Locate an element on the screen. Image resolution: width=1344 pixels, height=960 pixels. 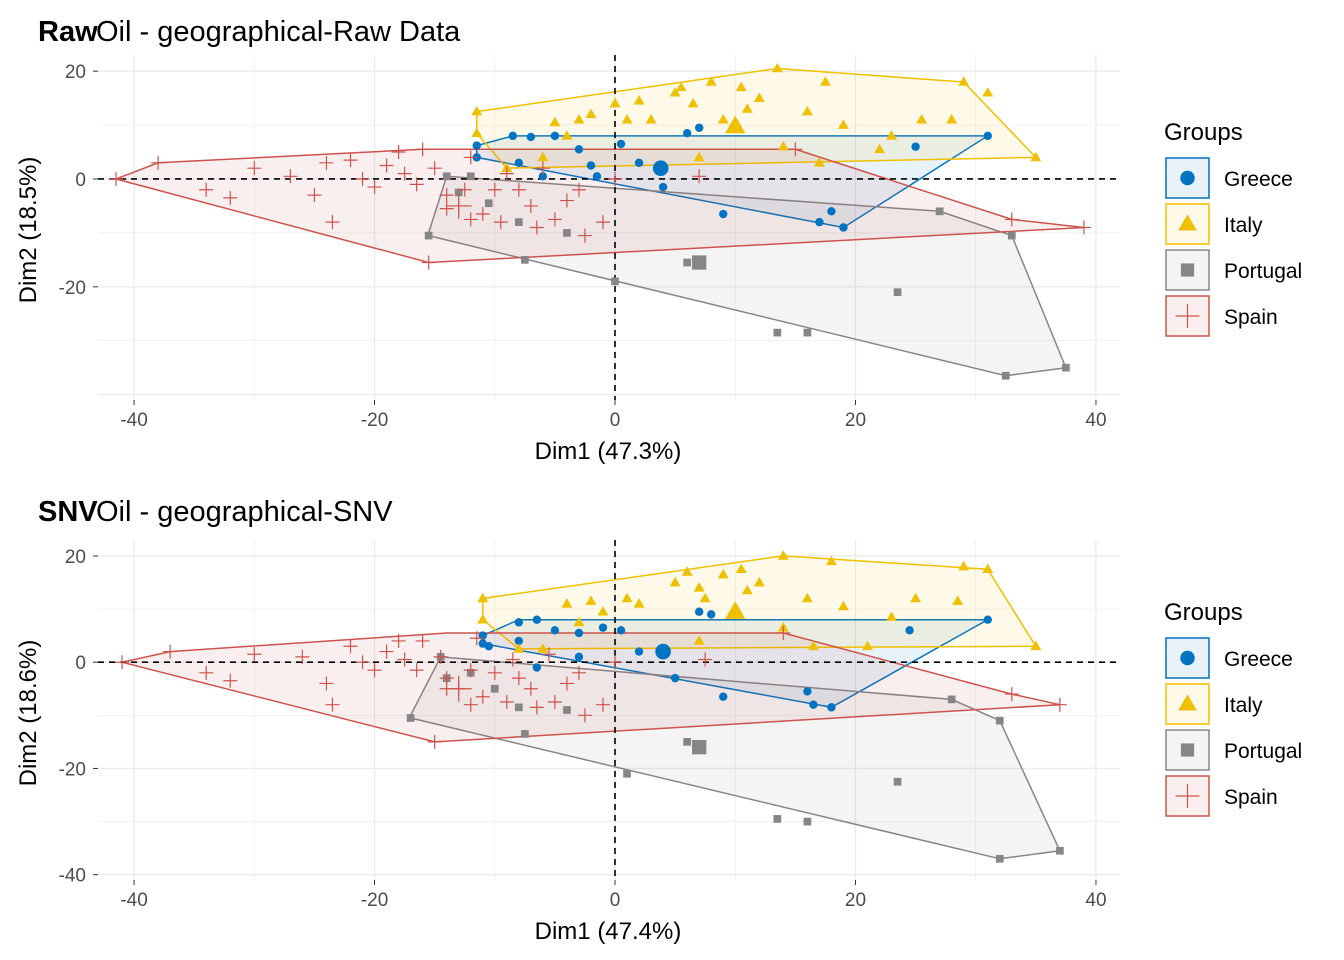
legend-symbol-spain is located at coordinates (1187, 796).